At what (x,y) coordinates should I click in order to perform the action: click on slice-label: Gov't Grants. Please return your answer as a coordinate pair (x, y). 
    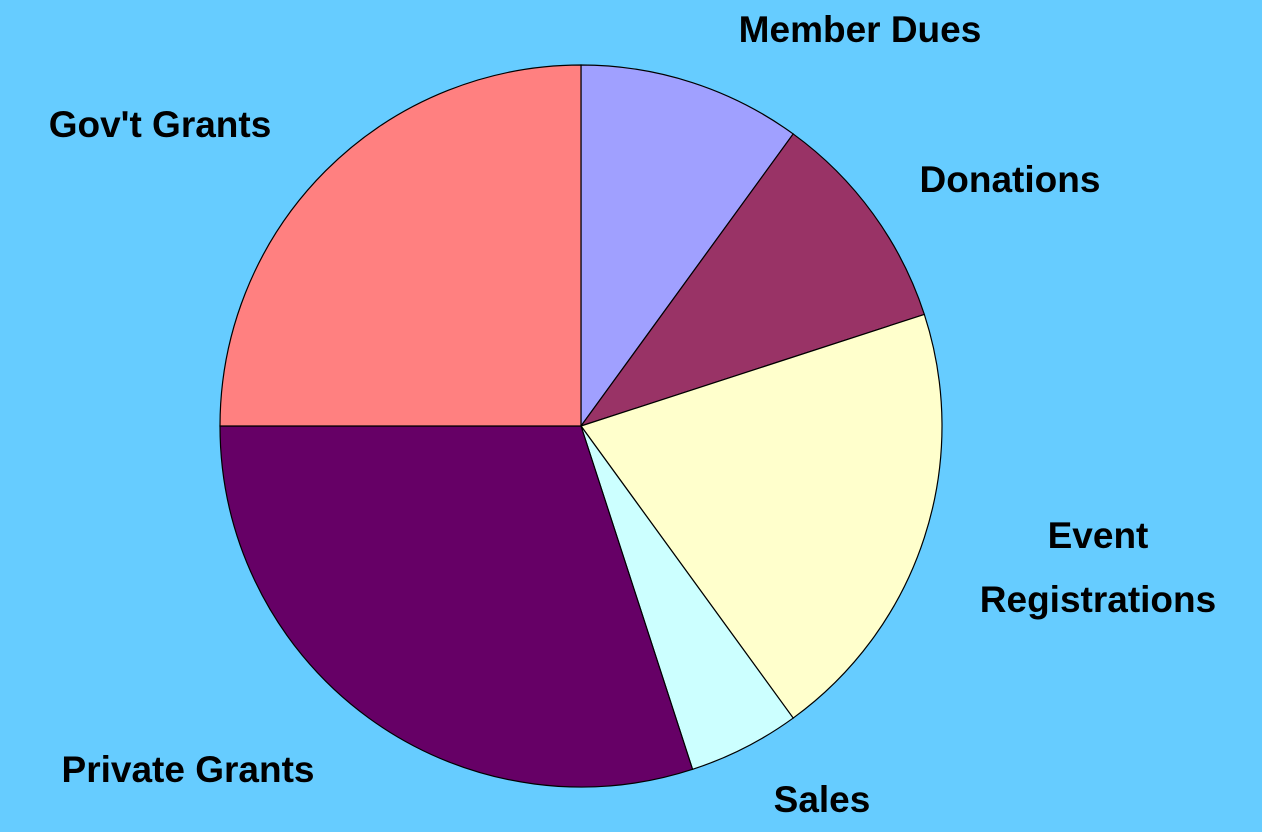
    Looking at the image, I should click on (160, 124).